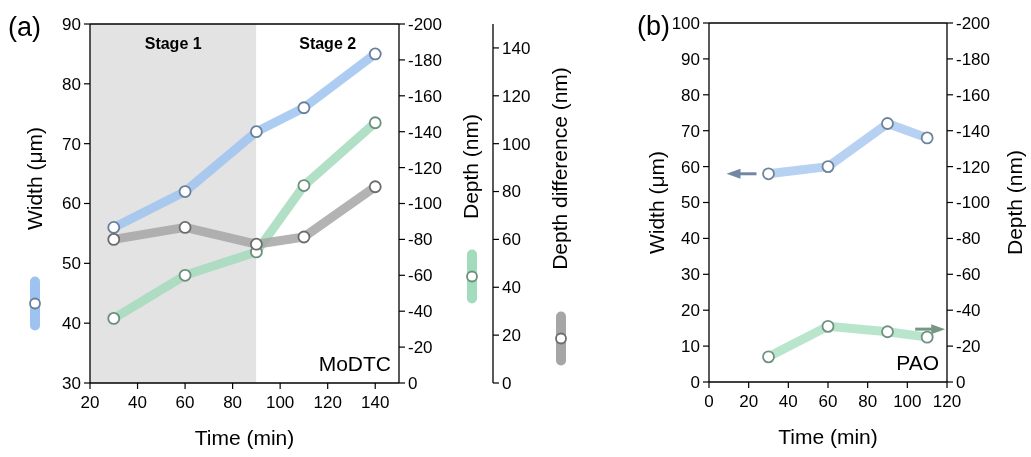 The image size is (1031, 457). I want to click on y-tick-label: 0, so click(695, 382).